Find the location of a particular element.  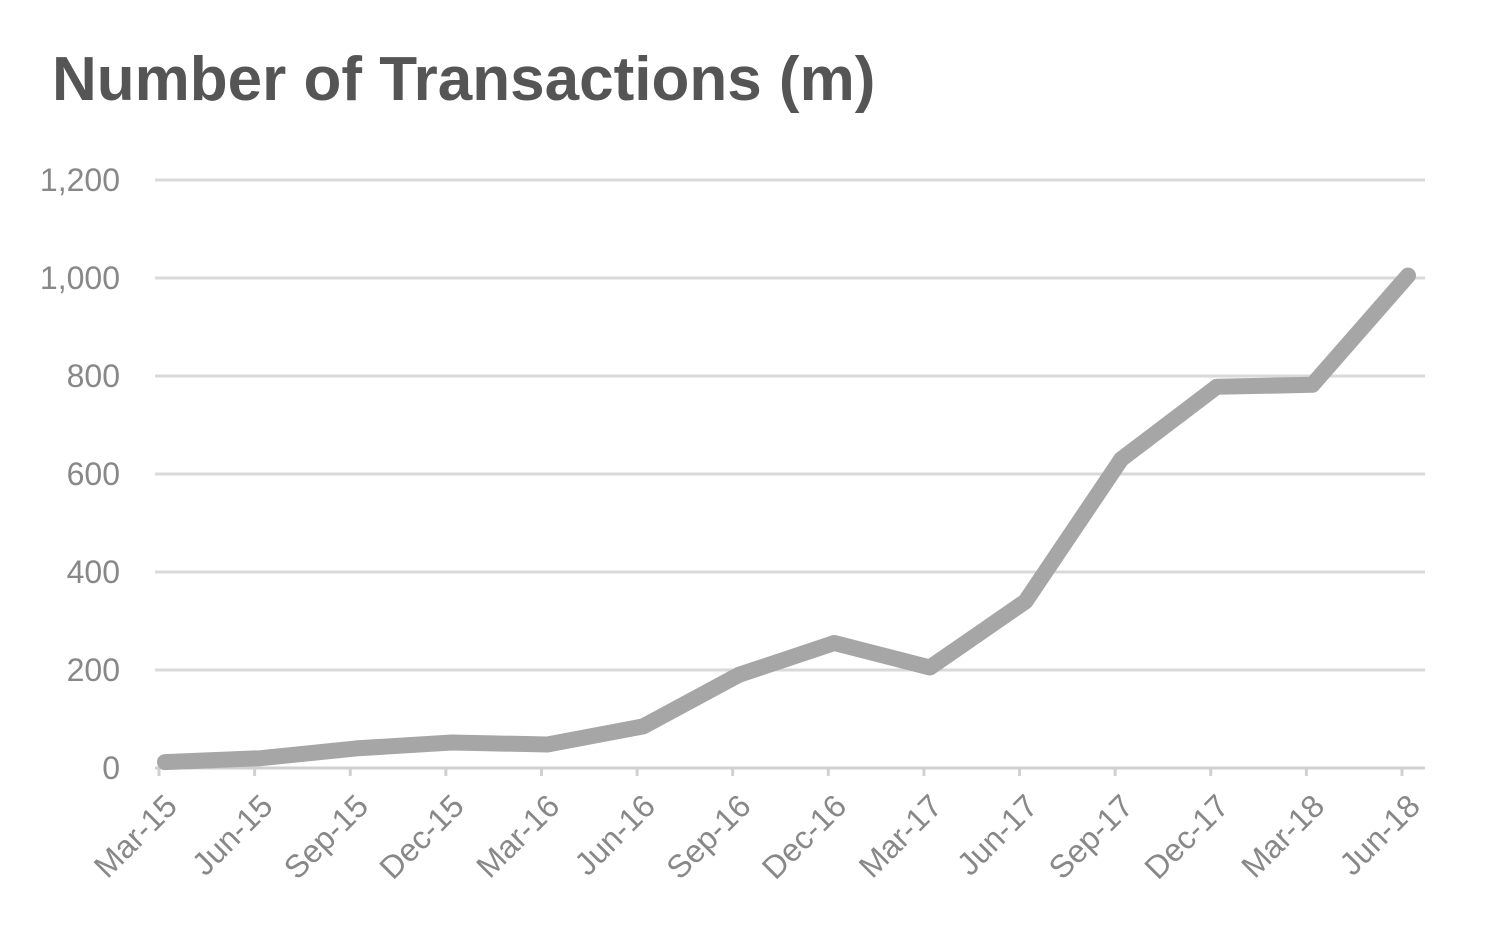

chart-title: Number of Transactions (m) is located at coordinates (464, 79).